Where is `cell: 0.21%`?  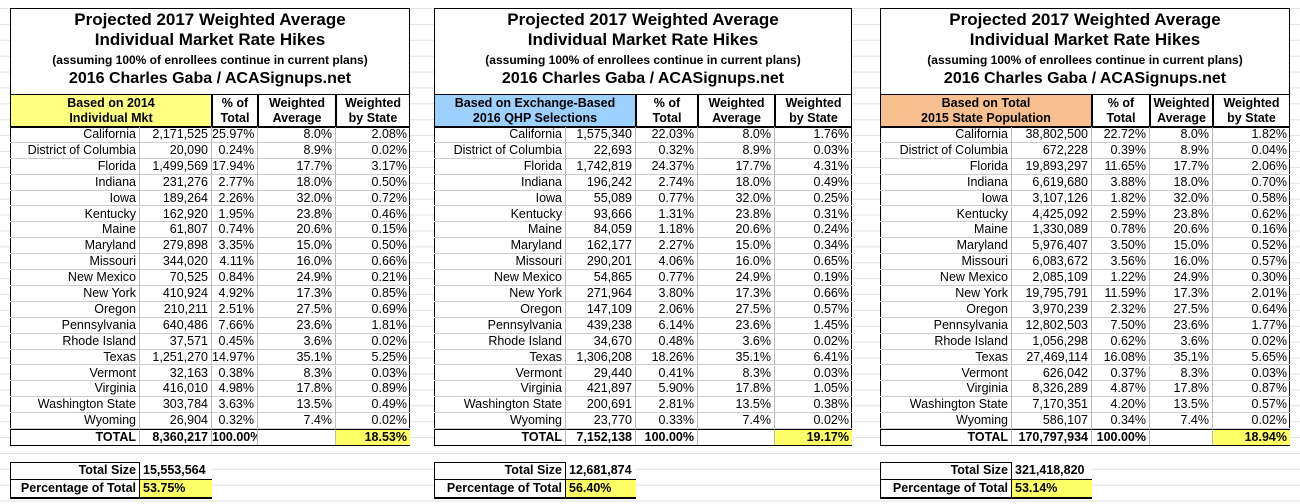
cell: 0.21% is located at coordinates (373, 278).